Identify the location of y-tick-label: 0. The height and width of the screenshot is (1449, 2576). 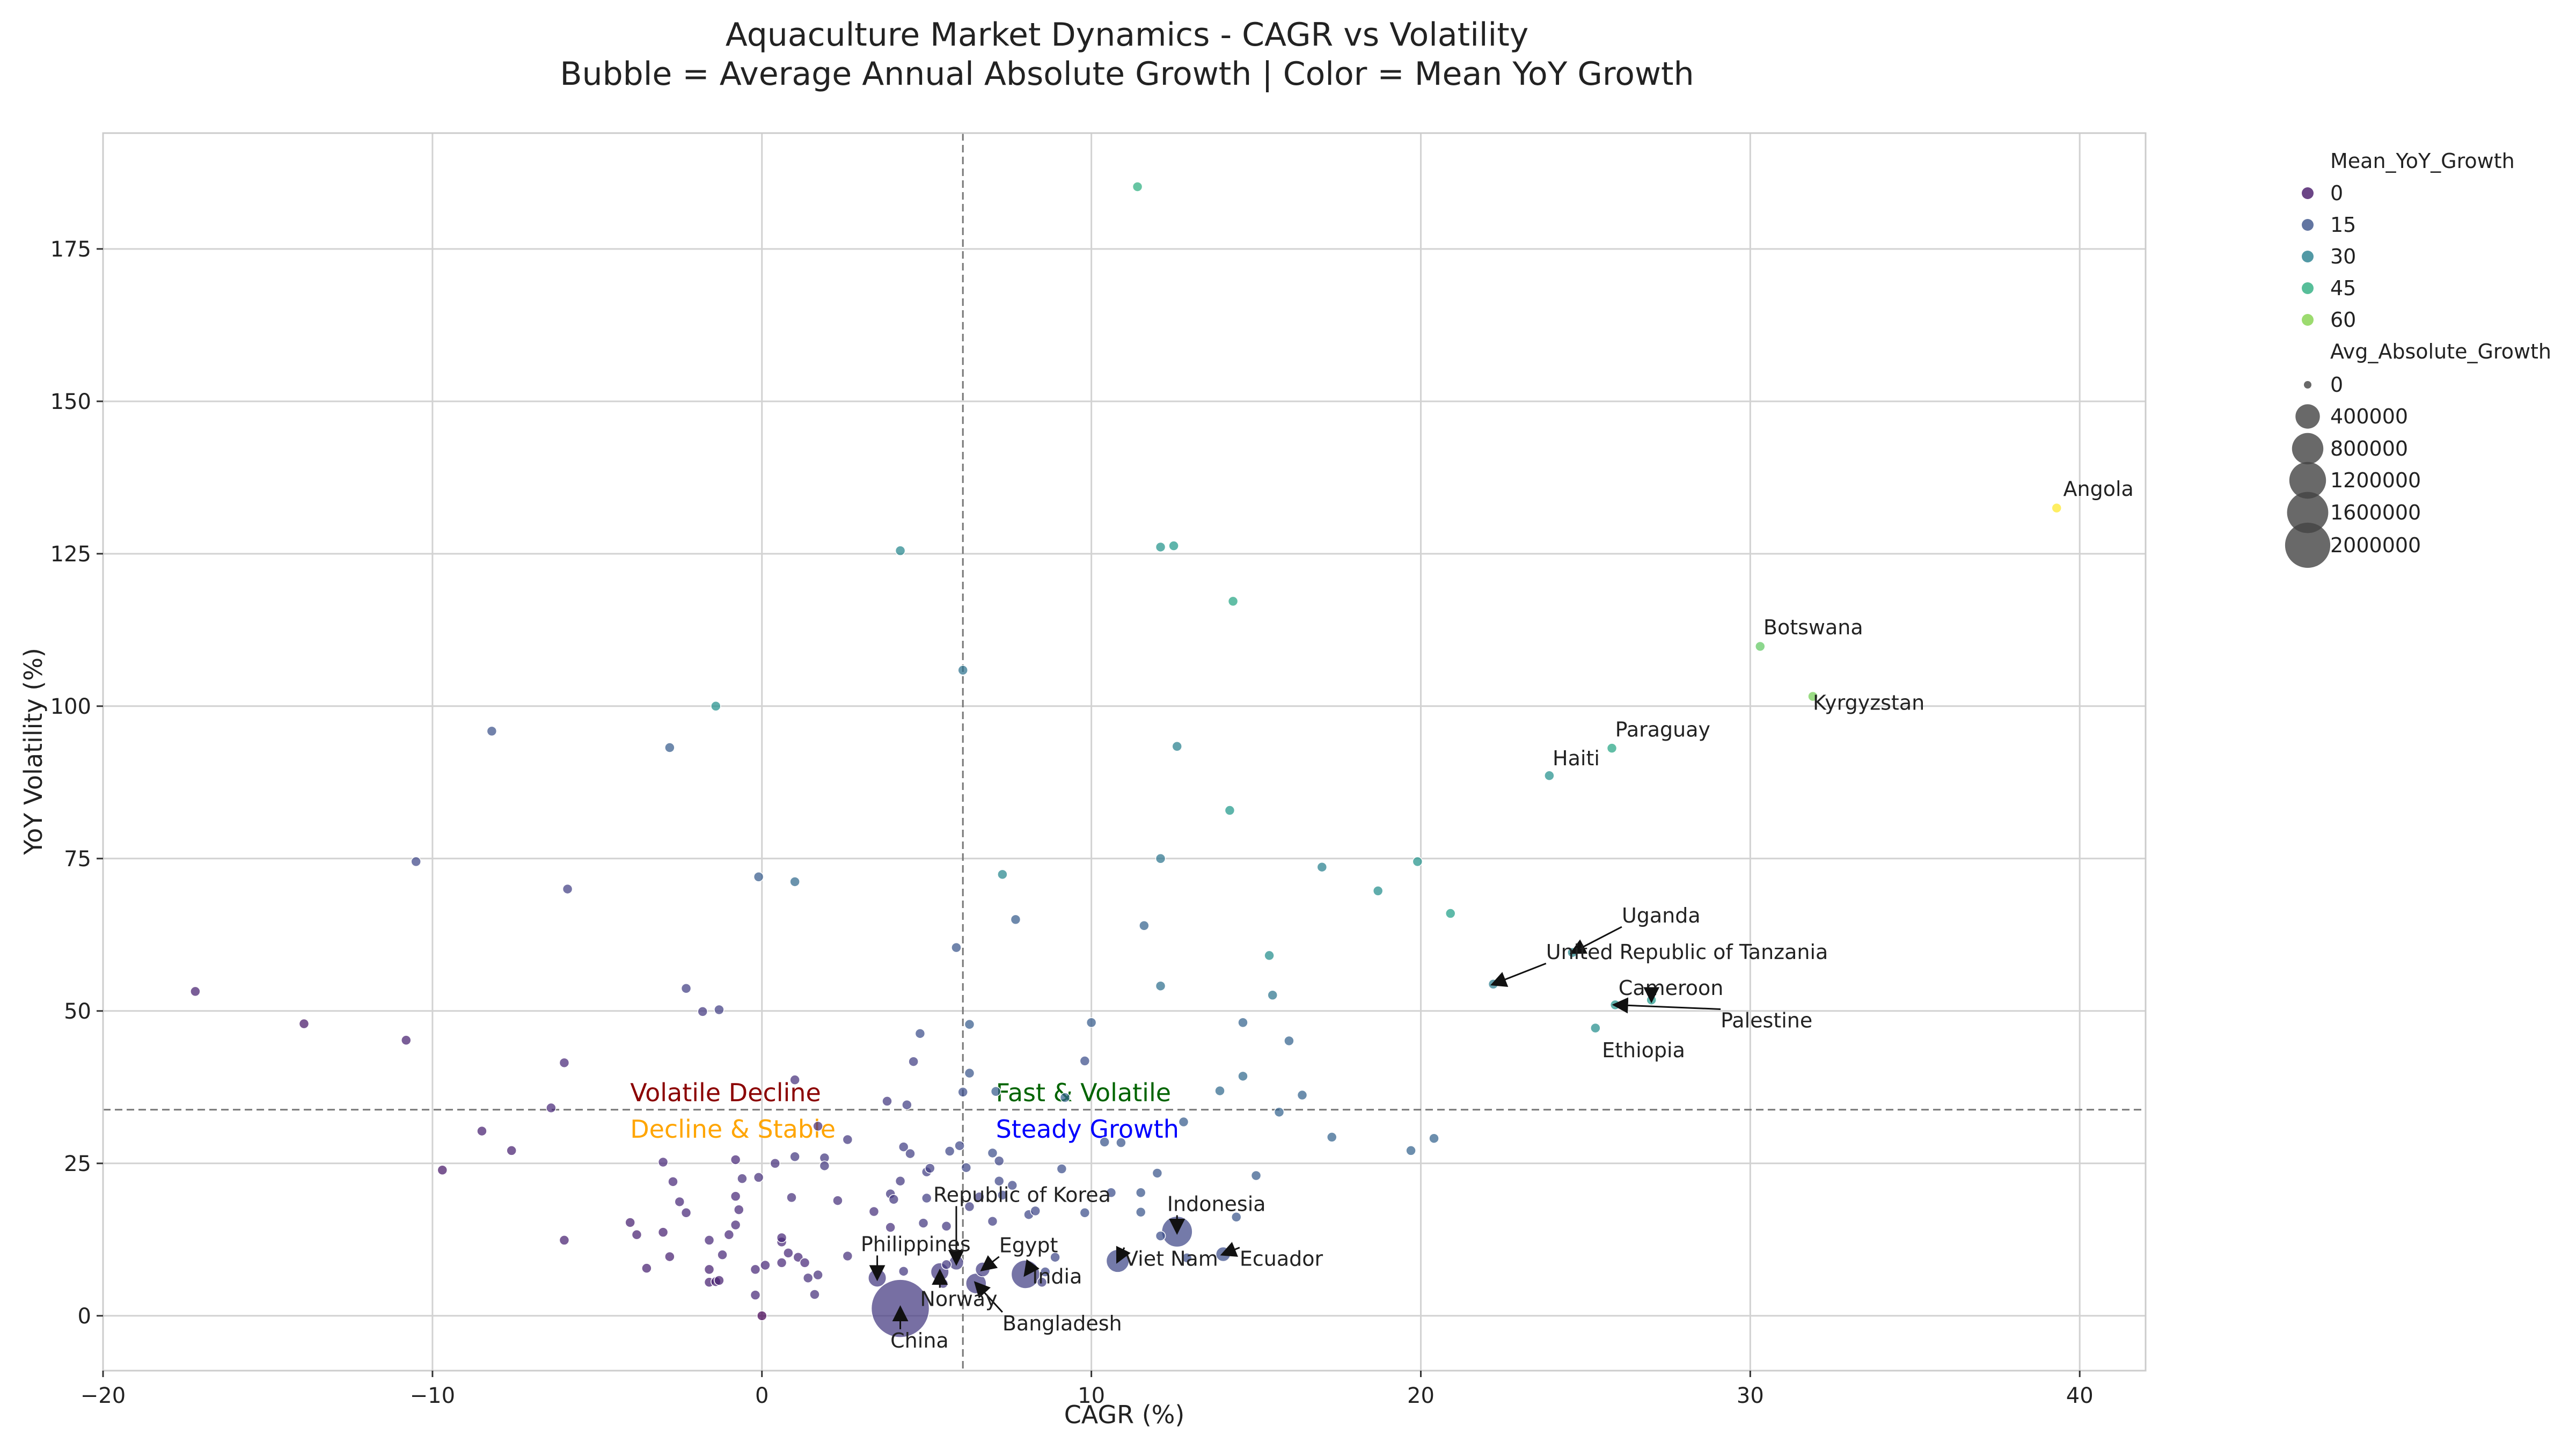
(84, 1316).